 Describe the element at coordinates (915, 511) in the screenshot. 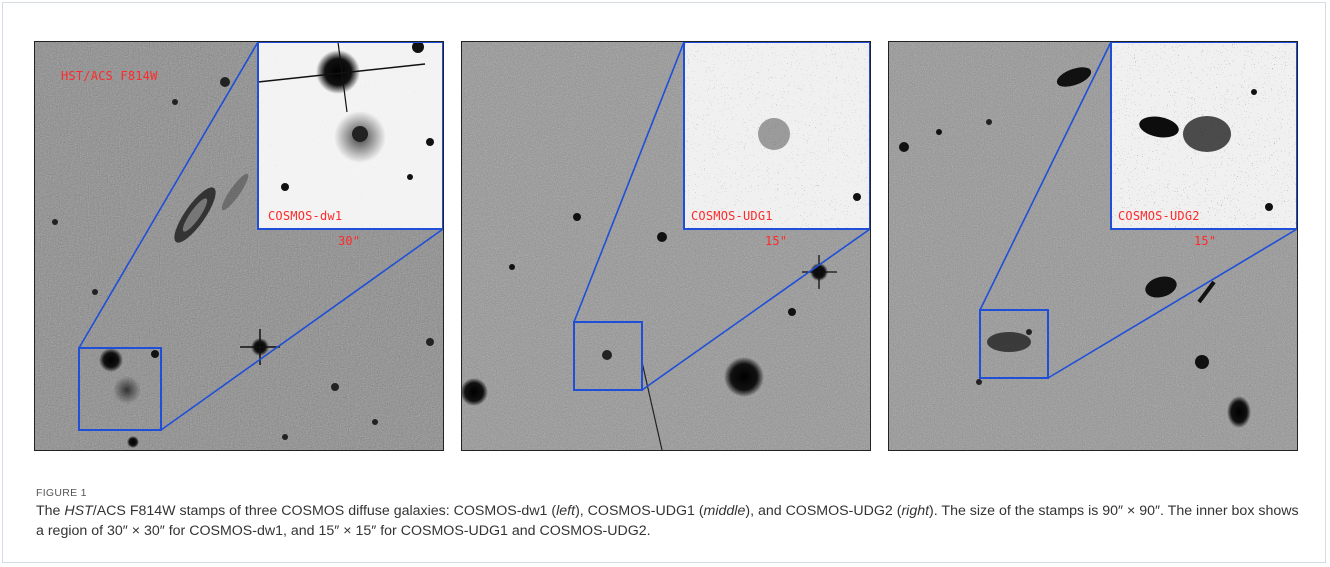

I see `caption-italic: right` at that location.